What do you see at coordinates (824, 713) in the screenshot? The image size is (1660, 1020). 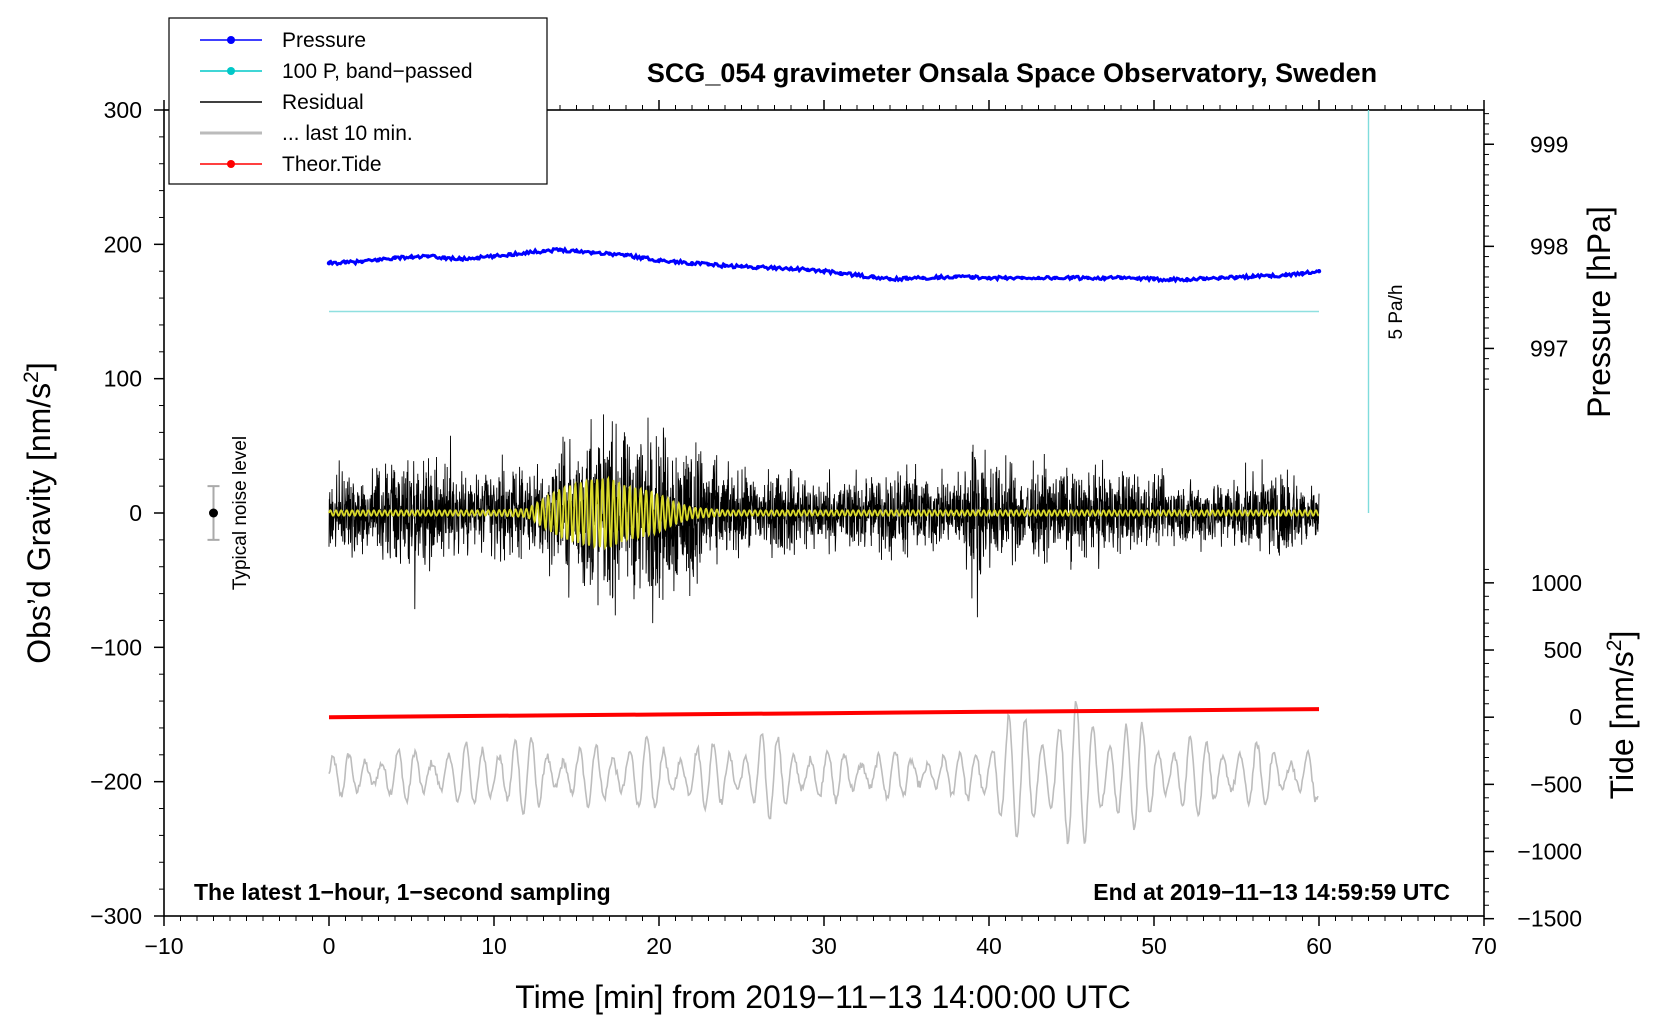 I see `series-theoretical-tide` at bounding box center [824, 713].